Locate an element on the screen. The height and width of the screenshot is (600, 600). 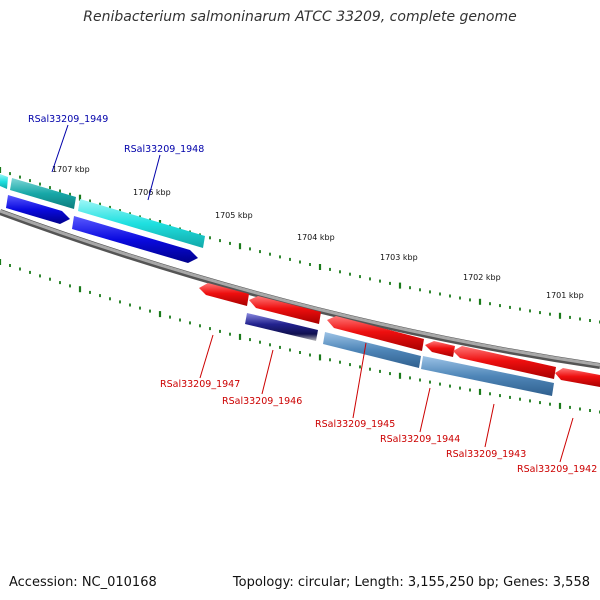
gene-feature-blue-left is located at coordinates (38, 209).